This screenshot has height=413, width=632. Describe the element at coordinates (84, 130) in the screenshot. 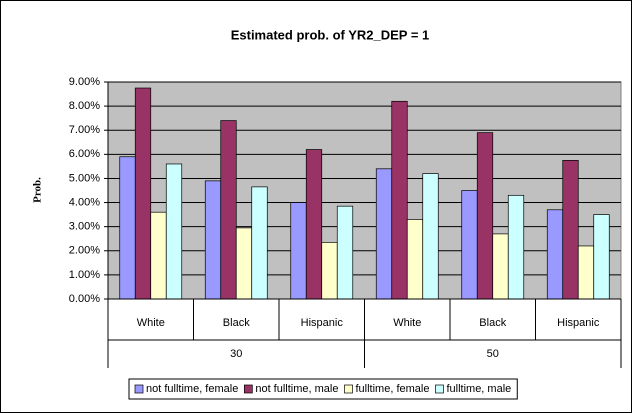

I see `y-tick-label: 7.00%` at that location.